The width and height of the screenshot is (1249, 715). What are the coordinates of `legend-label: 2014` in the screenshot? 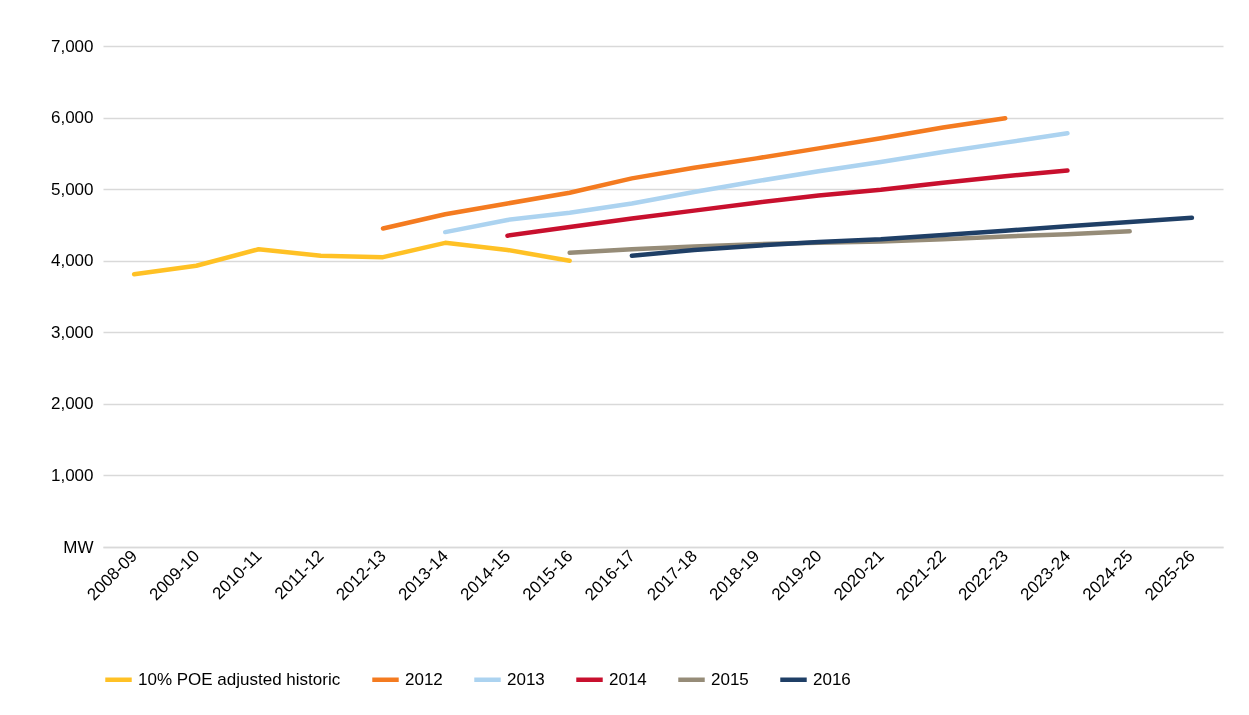 It's located at (628, 679).